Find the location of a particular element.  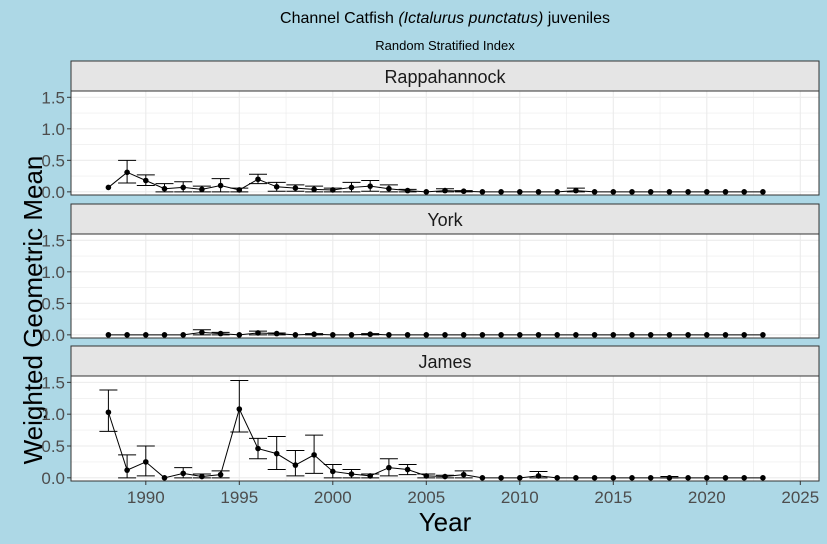

x-axis: 1990 1995 2000 2005 2010 2015 2020 2025 is located at coordinates (473, 494).